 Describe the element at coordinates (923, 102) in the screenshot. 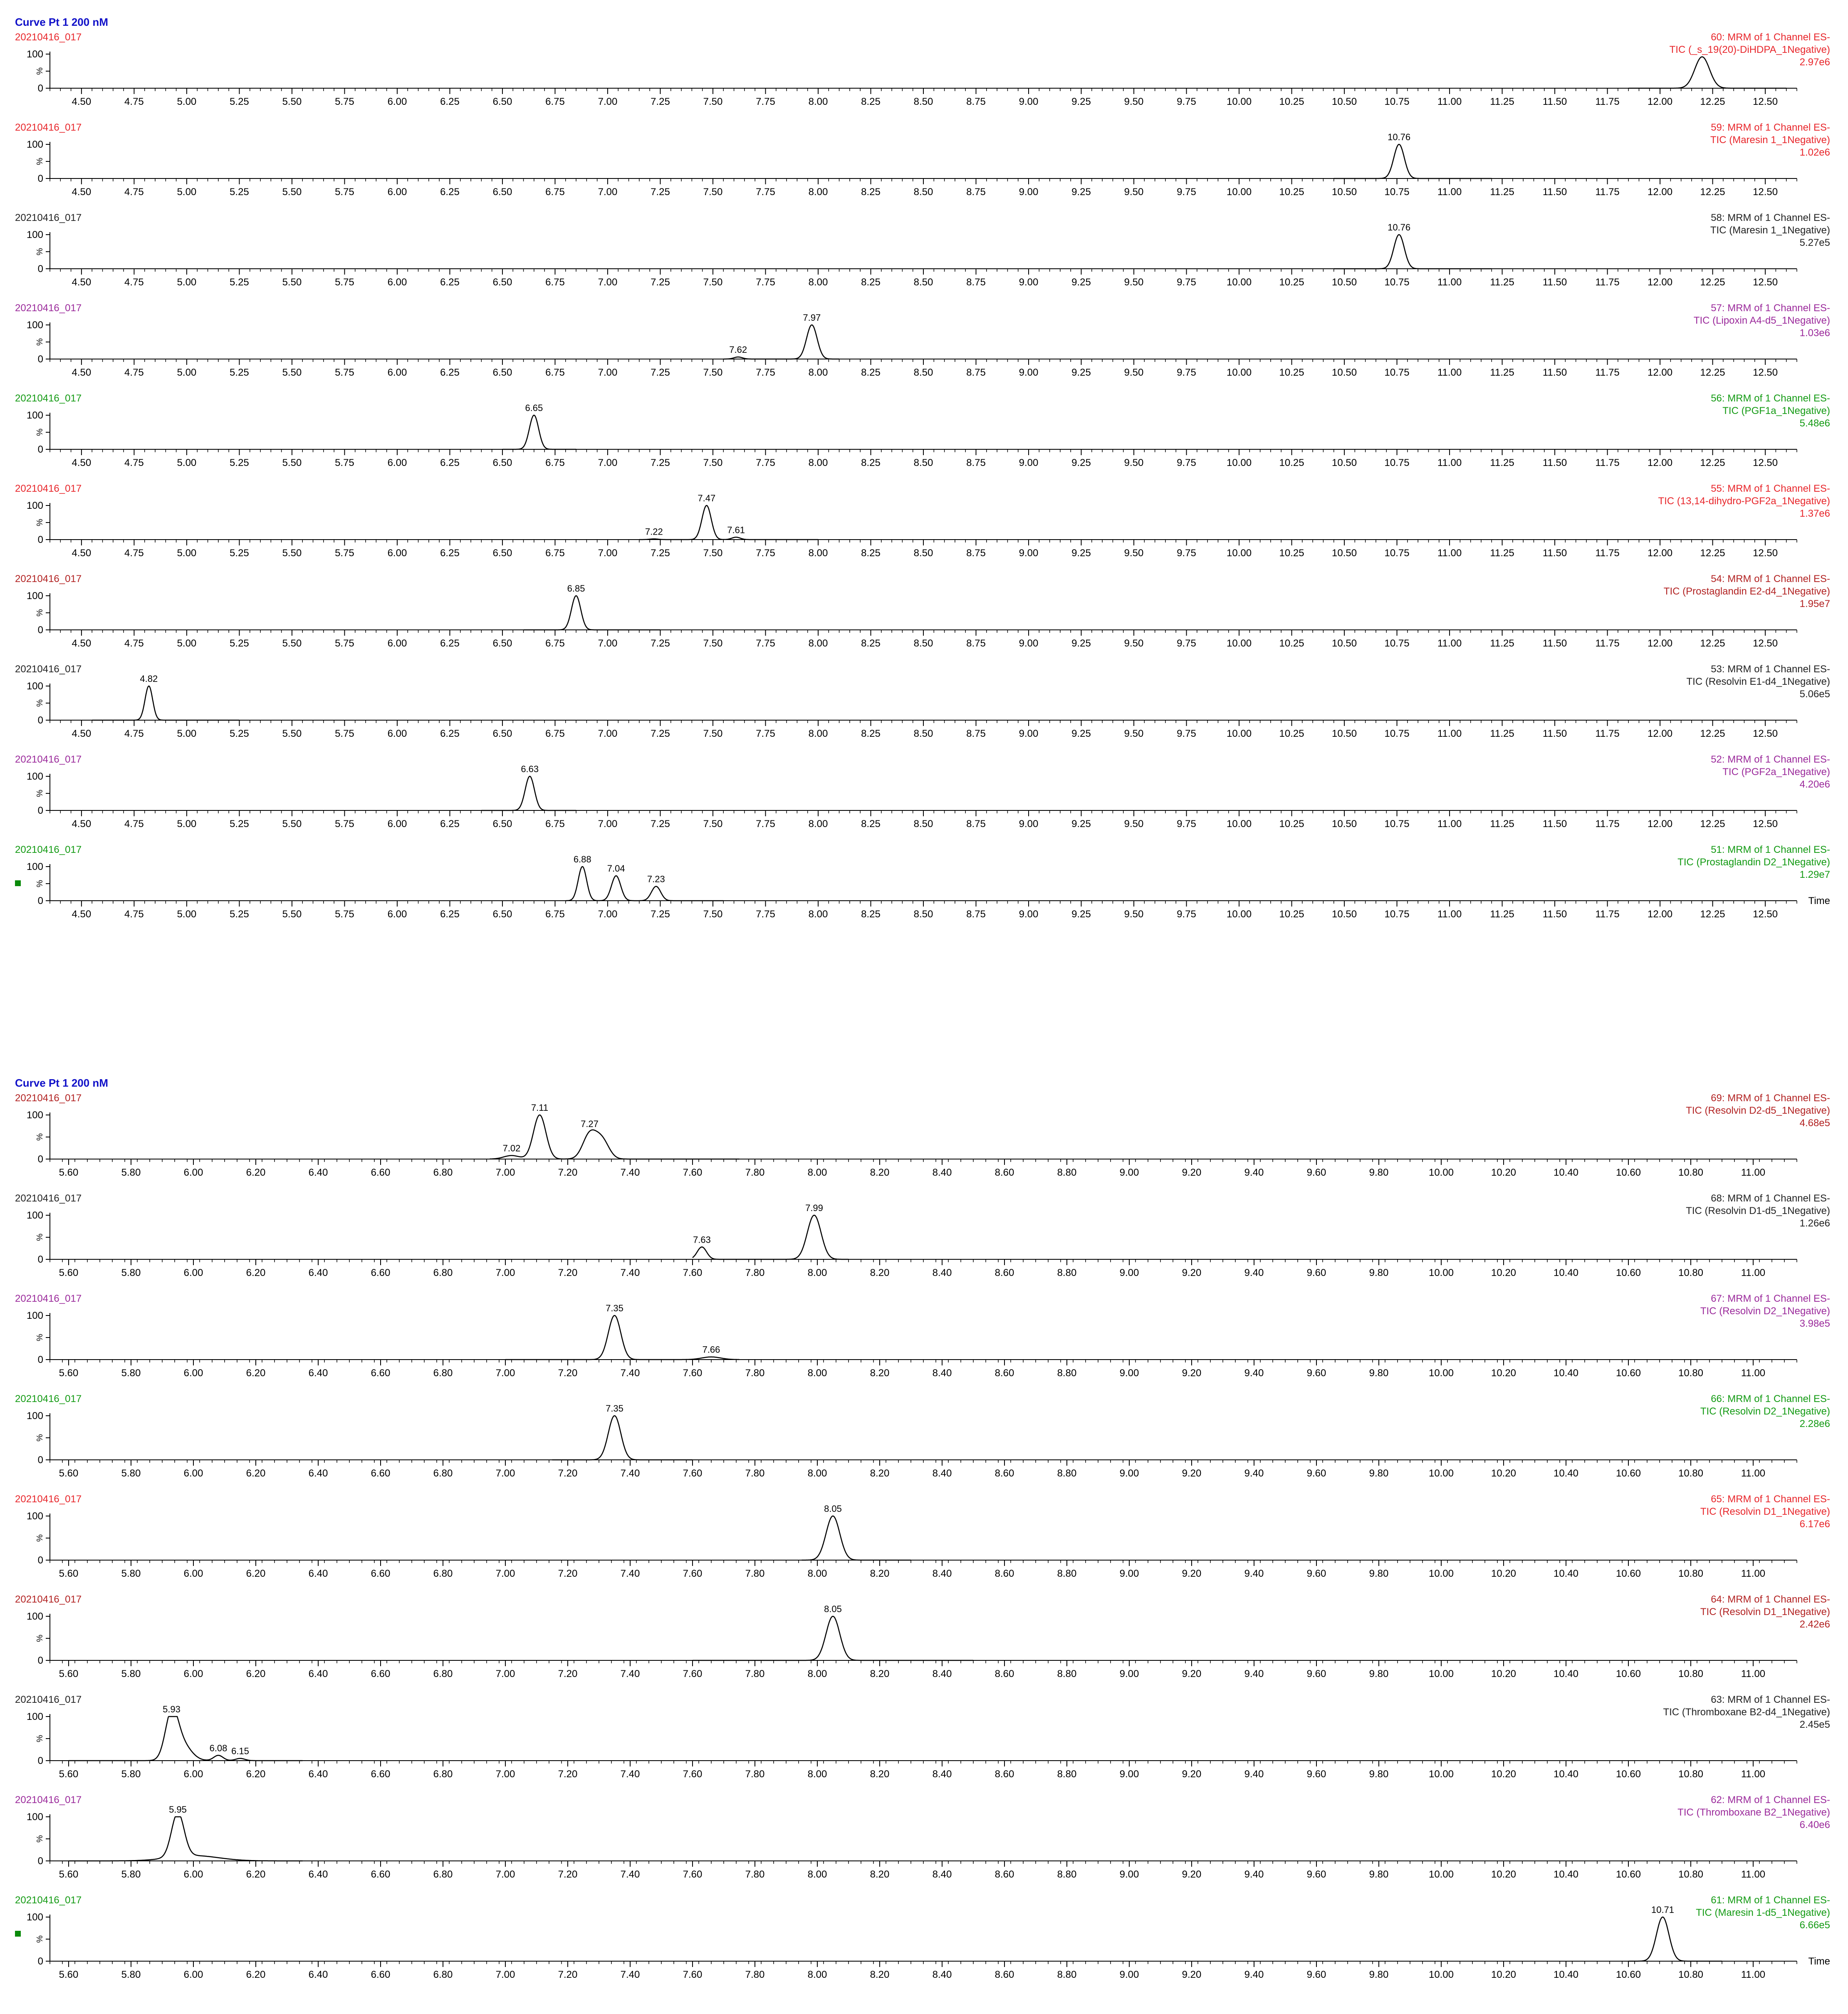

I see `x-tick-label: 8.50` at that location.